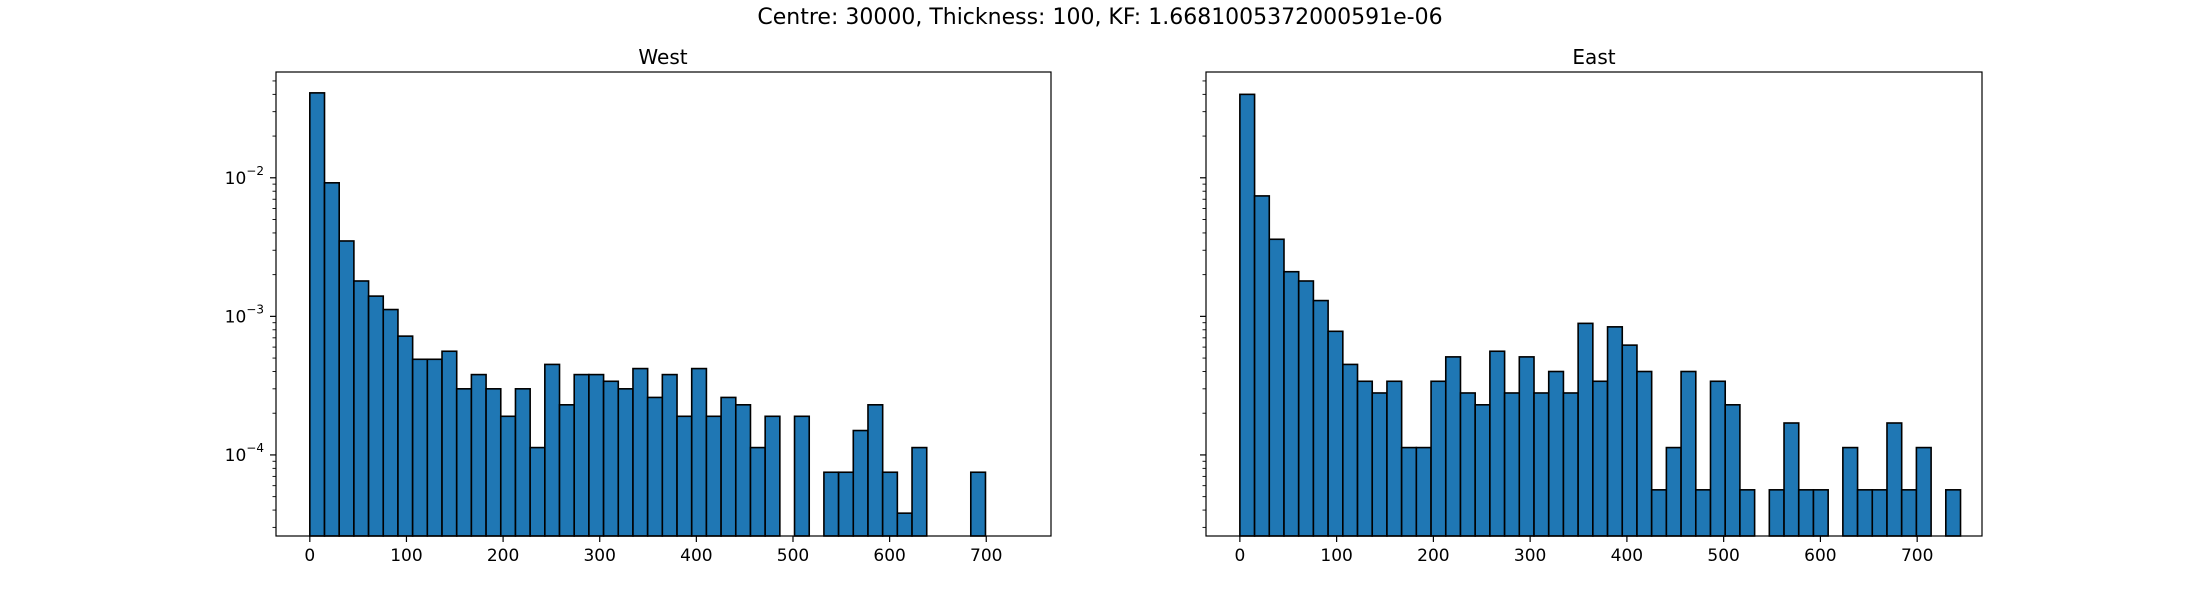 The image size is (2200, 600). Describe the element at coordinates (1239, 556) in the screenshot. I see `east-x-tick-label: 0` at that location.